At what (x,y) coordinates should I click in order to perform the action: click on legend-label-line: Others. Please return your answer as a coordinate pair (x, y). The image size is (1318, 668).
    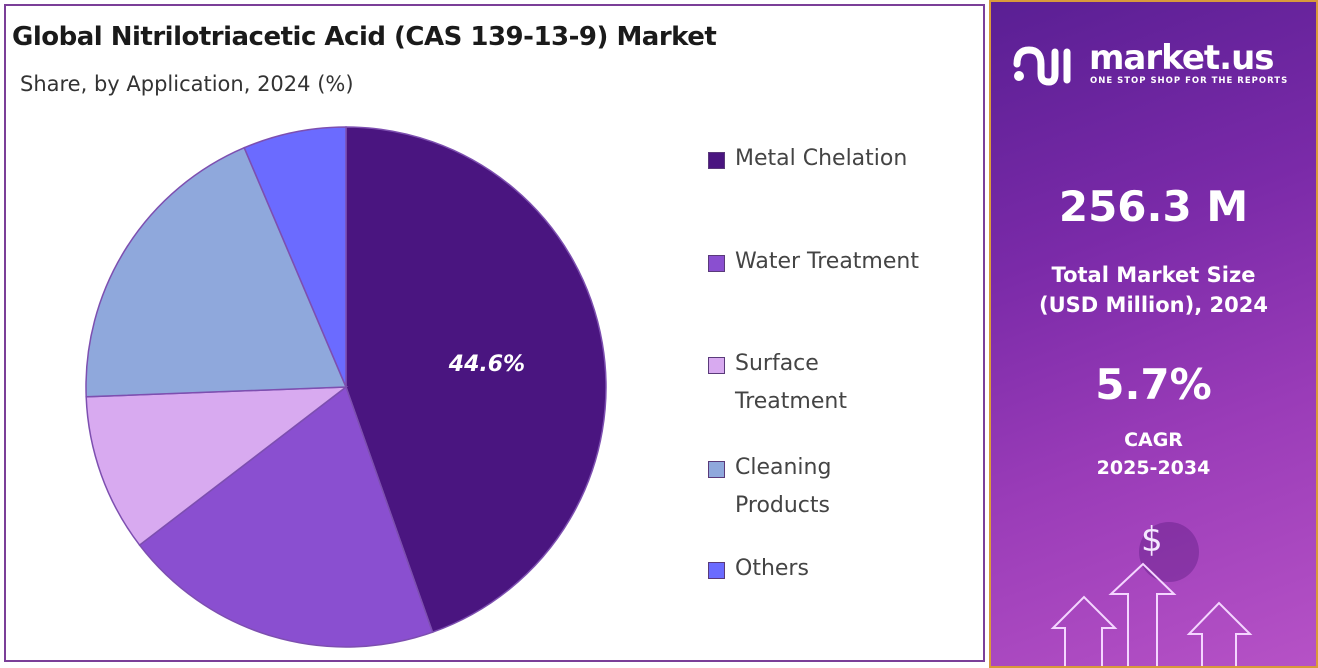
    Looking at the image, I should click on (772, 568).